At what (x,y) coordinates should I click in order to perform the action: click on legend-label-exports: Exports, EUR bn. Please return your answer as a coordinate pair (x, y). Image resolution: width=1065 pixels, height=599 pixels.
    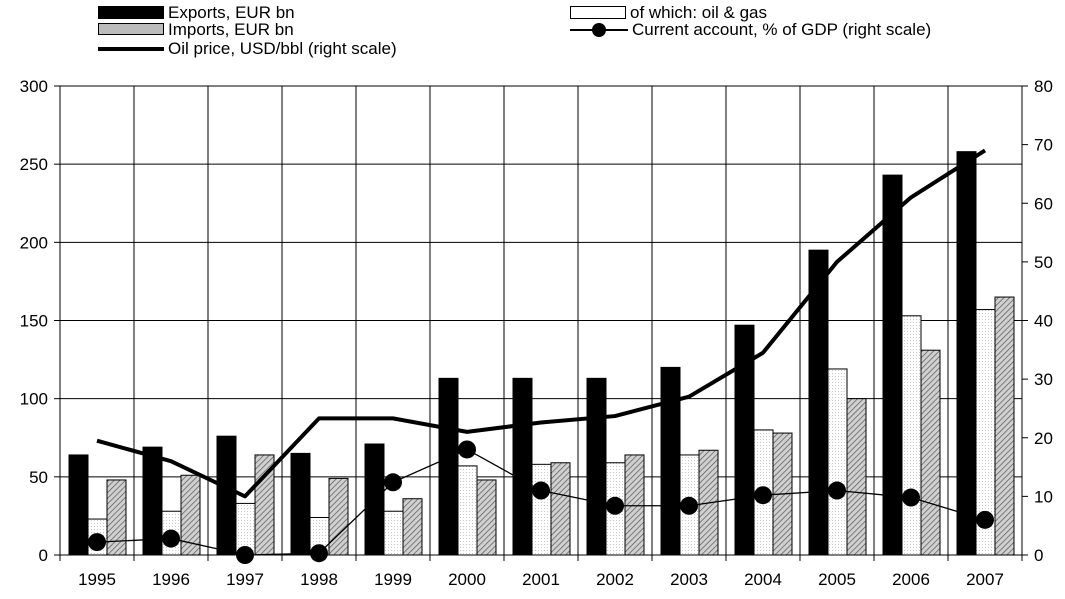
    Looking at the image, I should click on (231, 12).